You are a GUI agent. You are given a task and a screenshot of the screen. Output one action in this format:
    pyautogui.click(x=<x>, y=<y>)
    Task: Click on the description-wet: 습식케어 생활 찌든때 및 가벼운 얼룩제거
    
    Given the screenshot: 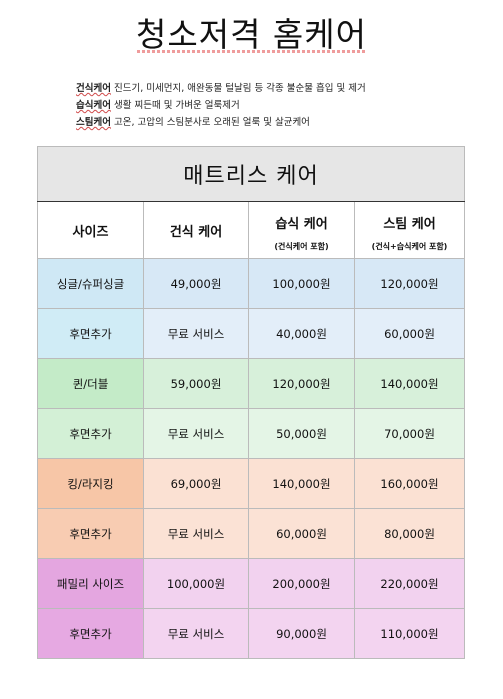 What is the action you would take?
    pyautogui.click(x=158, y=104)
    